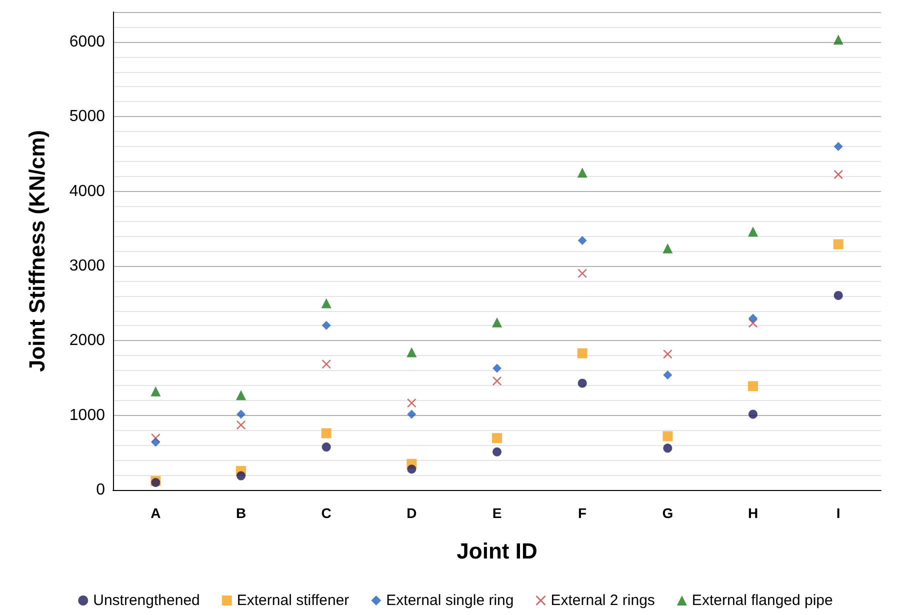 This screenshot has width=911, height=615. I want to click on y-axis-title: Joint Stiffness (KN/cm), so click(37, 251).